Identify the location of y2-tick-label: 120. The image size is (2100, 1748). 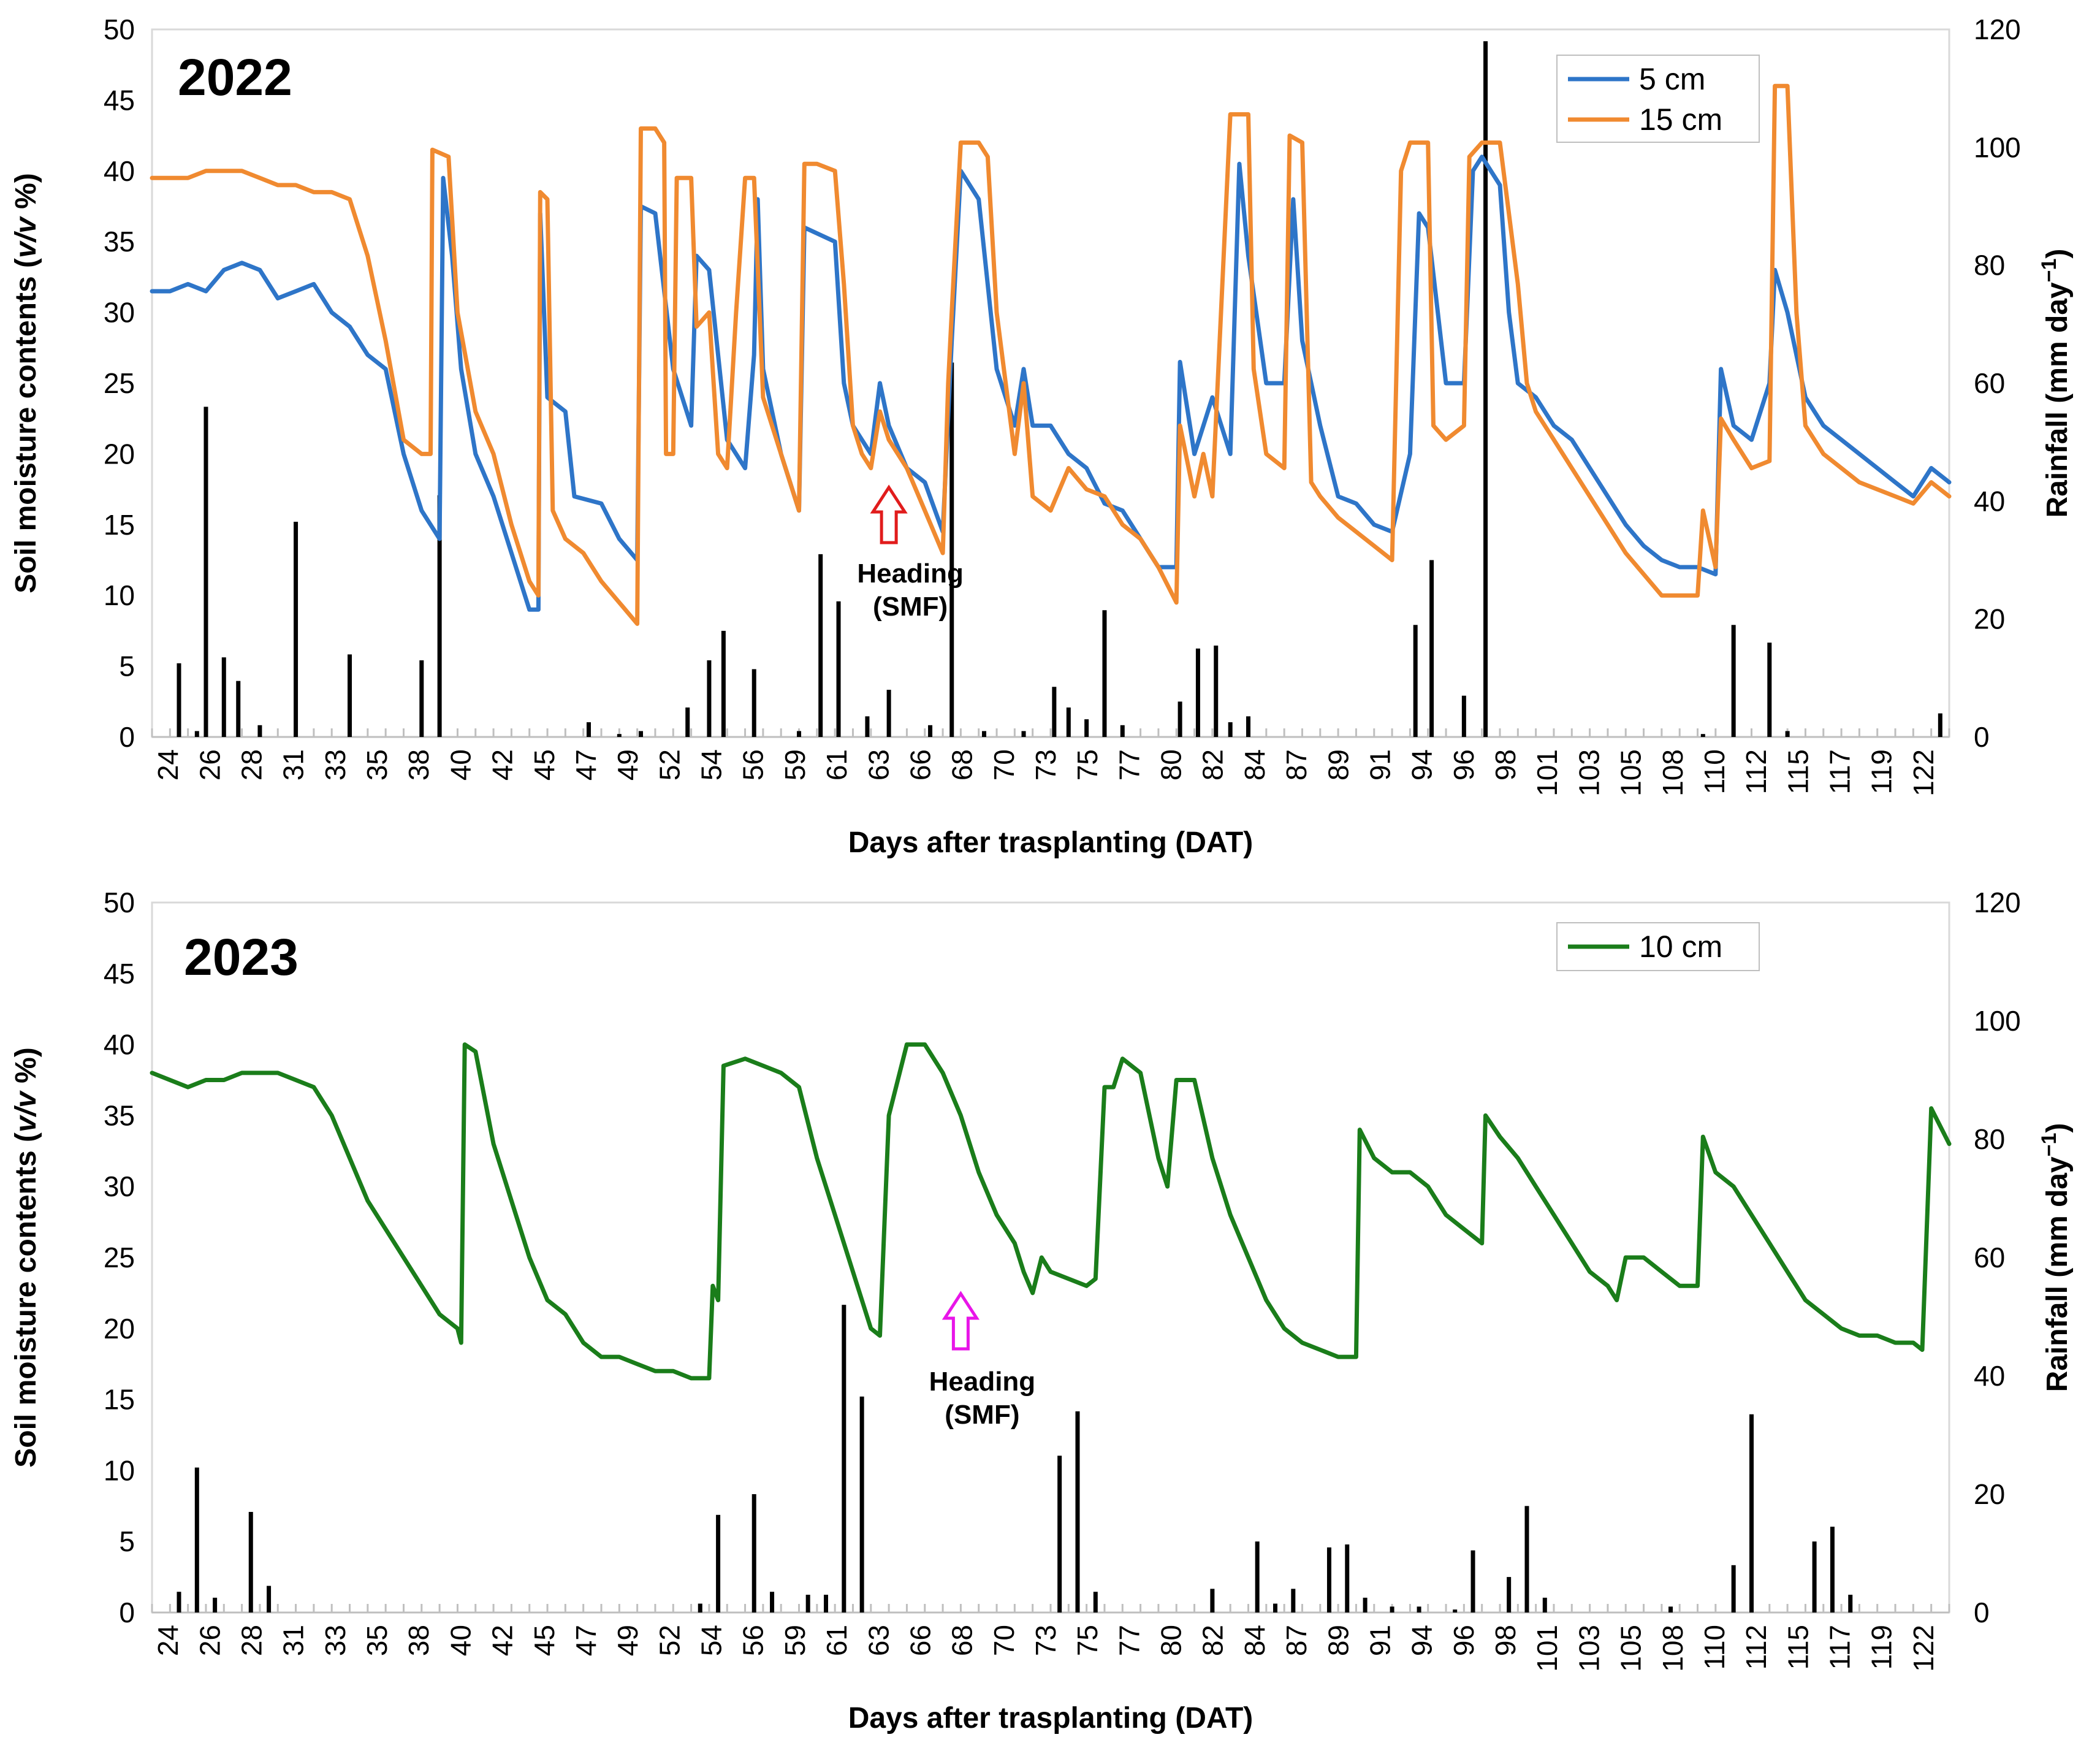
(1998, 29).